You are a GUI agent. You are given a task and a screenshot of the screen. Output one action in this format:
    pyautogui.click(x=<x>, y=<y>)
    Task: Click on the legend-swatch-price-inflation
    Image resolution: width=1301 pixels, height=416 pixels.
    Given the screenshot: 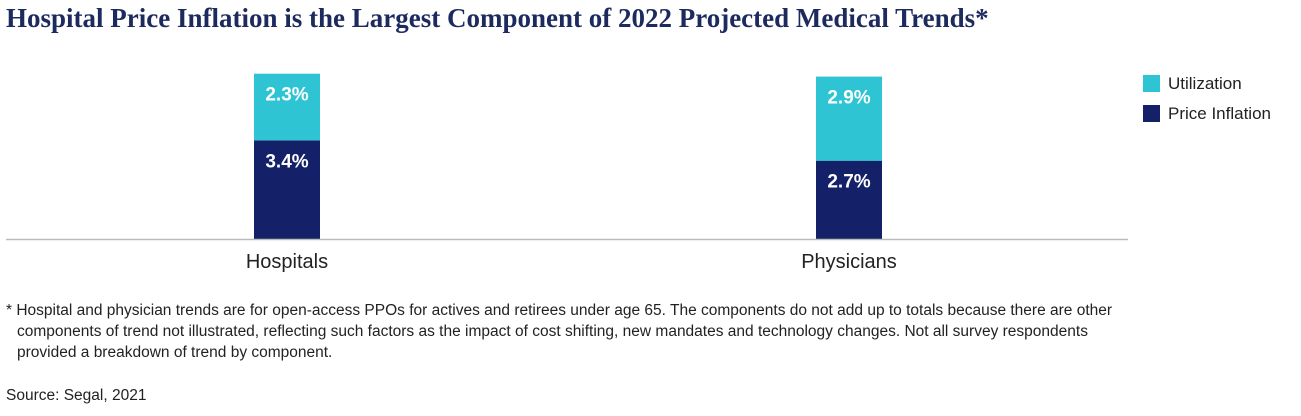 What is the action you would take?
    pyautogui.click(x=1151, y=113)
    